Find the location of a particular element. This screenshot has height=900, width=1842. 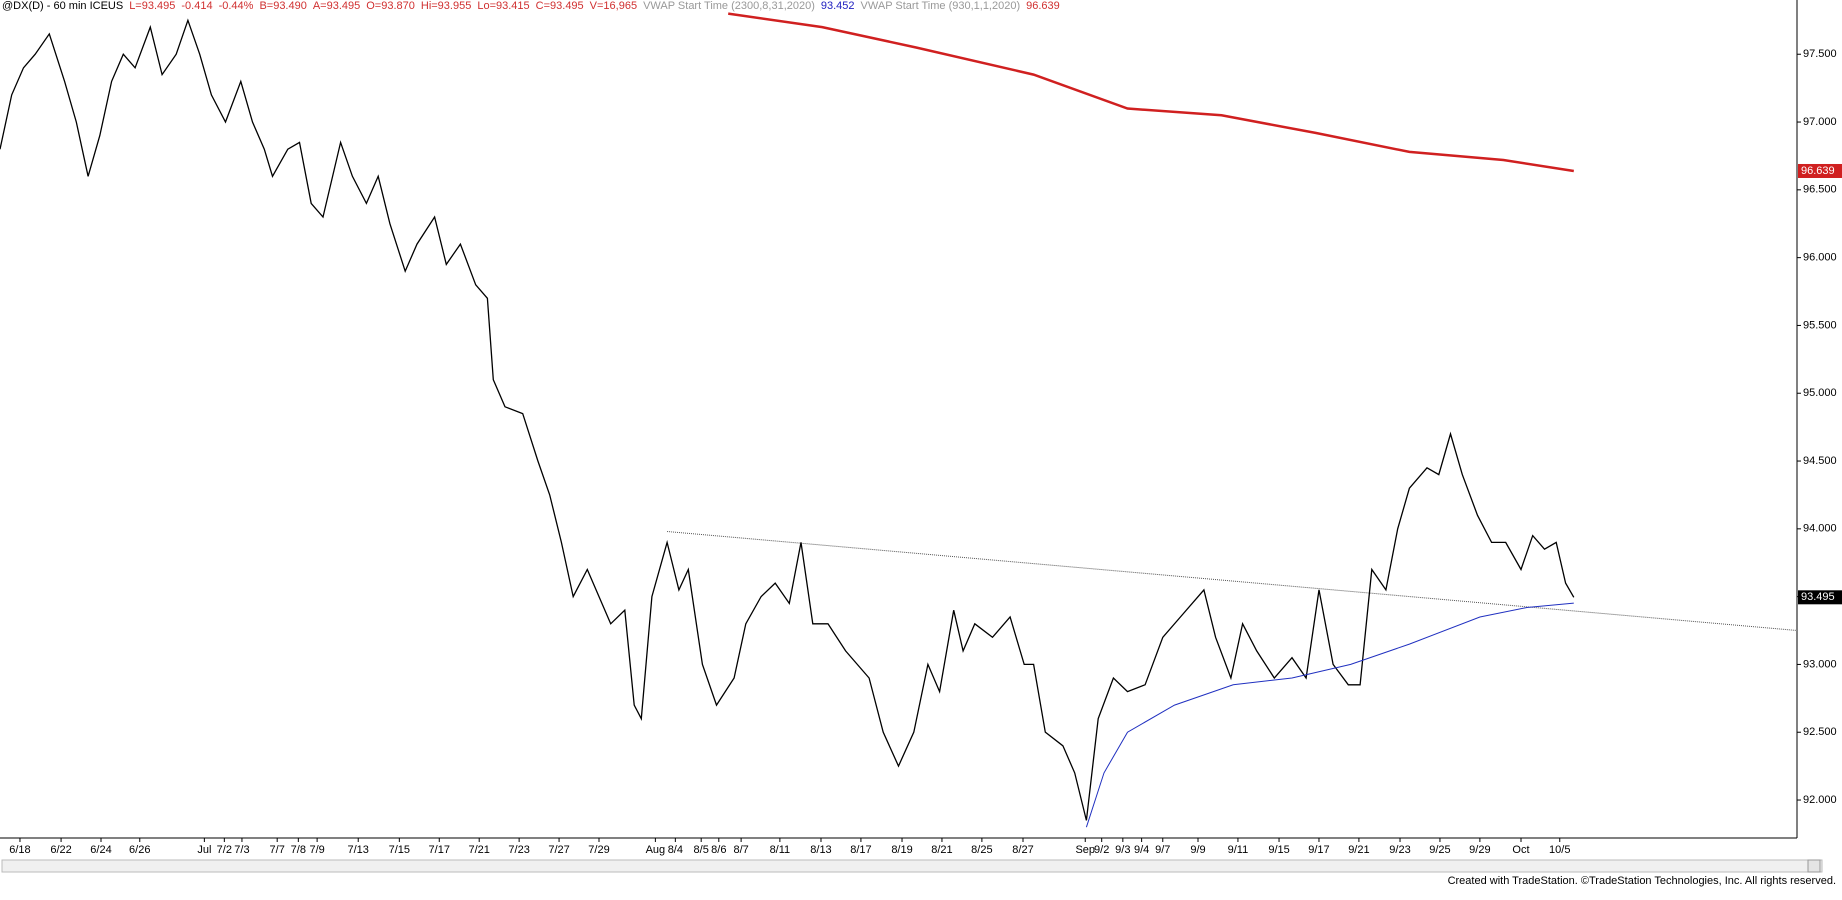

x-tick-label: 9/7 is located at coordinates (1162, 850).